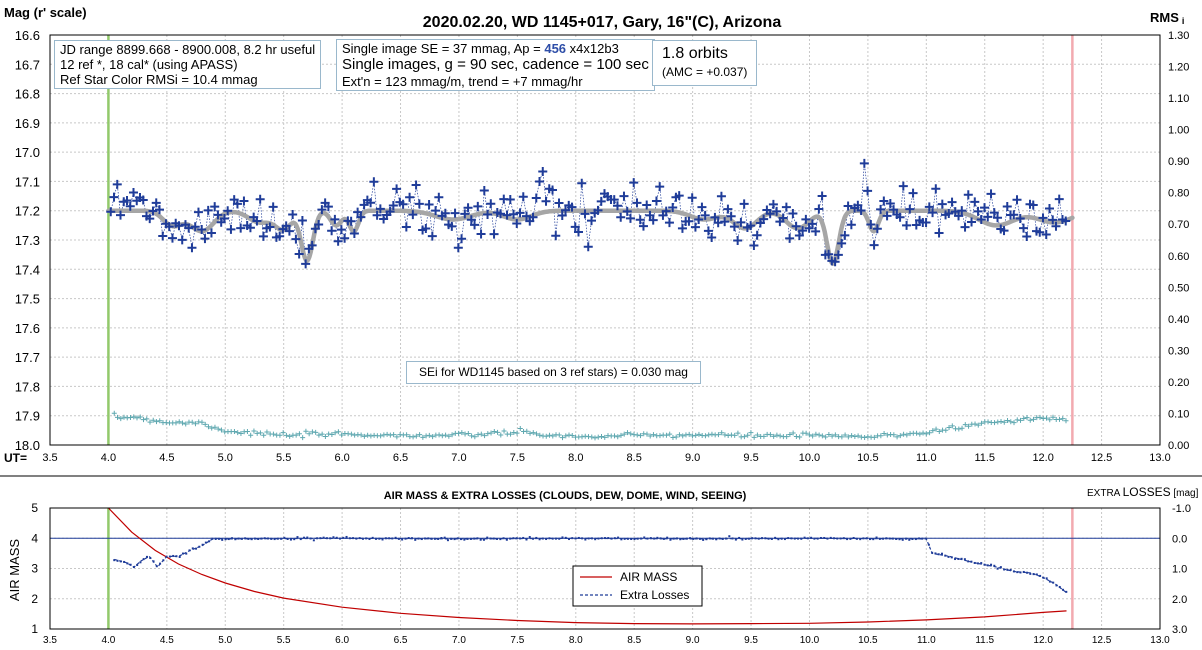  Describe the element at coordinates (1164, 17) in the screenshot. I see `rms-label: RMS` at that location.